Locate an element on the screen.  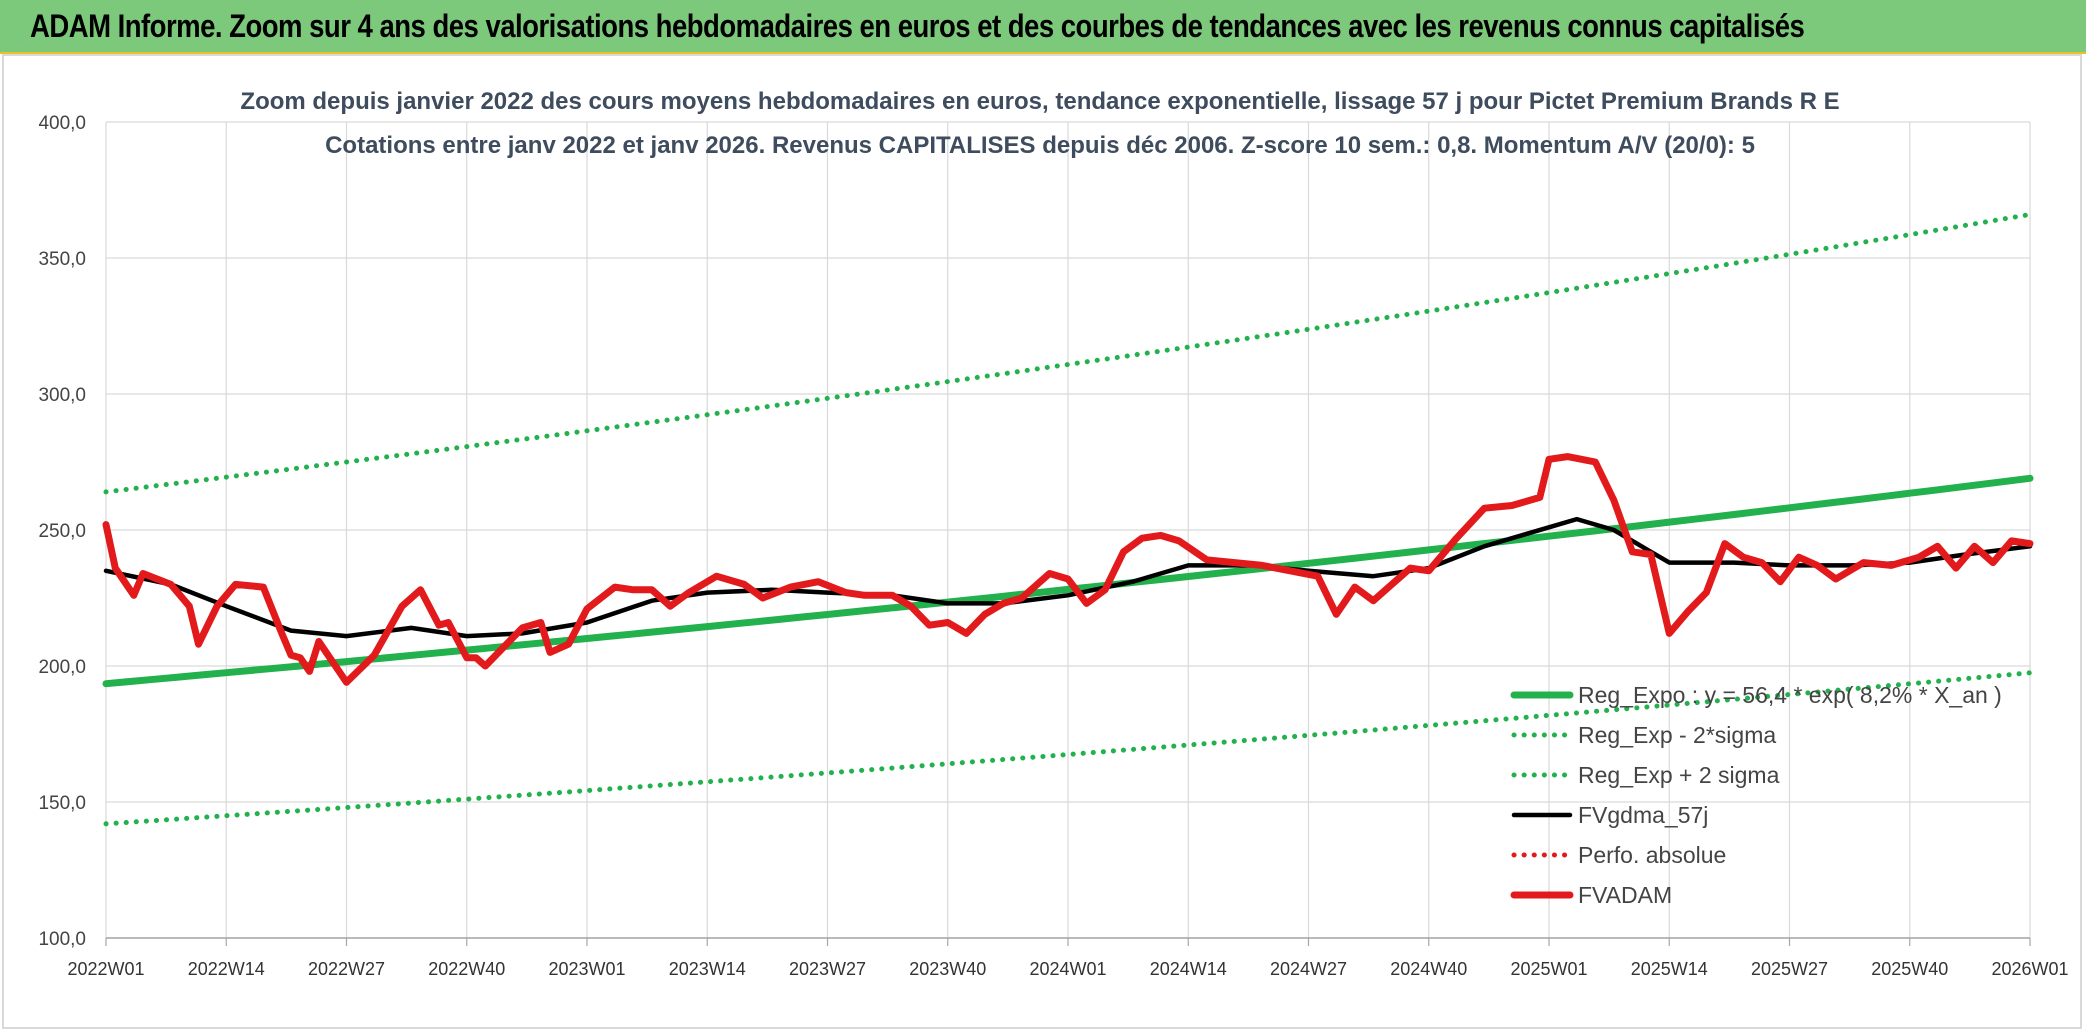
x-tick-label: 2025W14 is located at coordinates (1669, 969).